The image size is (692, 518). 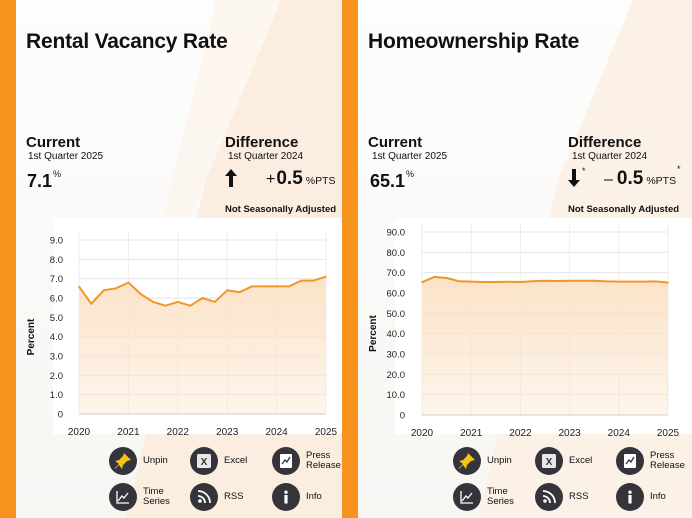 I want to click on y-tick-label: 0, so click(x=60, y=415).